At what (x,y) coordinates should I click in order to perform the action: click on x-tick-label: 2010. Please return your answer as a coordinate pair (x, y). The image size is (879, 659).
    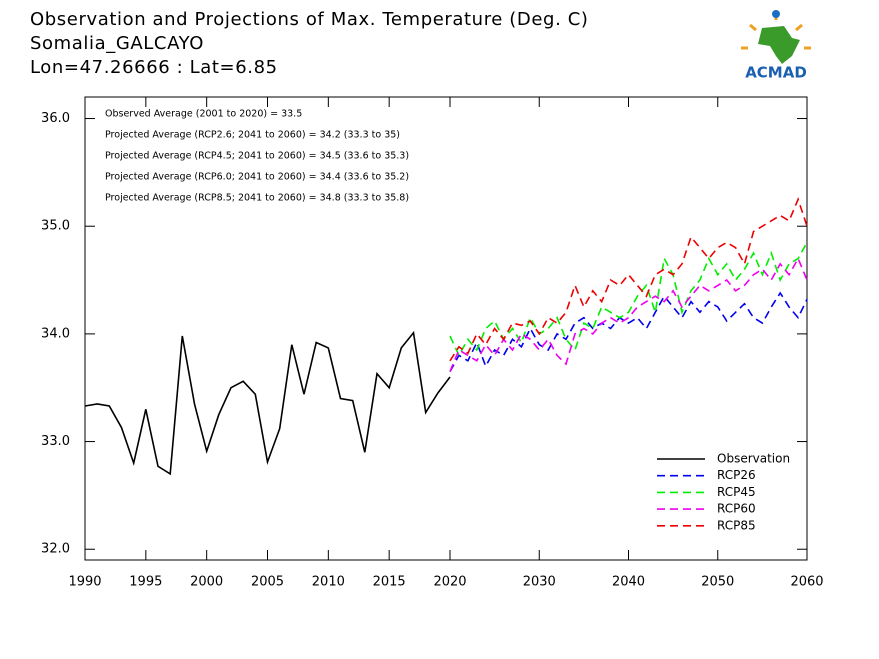
    Looking at the image, I should click on (328, 582).